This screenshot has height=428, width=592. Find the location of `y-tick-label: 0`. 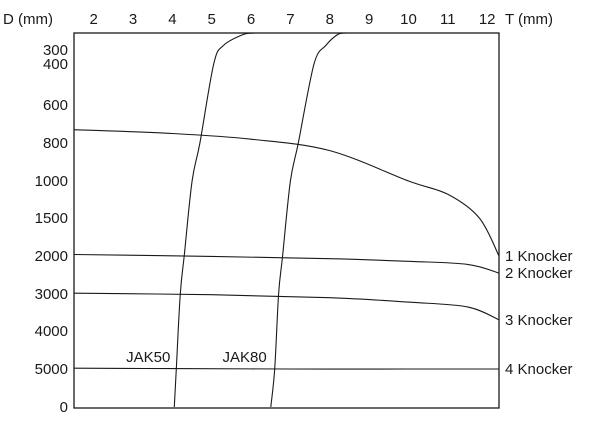

y-tick-label: 0 is located at coordinates (64, 407).